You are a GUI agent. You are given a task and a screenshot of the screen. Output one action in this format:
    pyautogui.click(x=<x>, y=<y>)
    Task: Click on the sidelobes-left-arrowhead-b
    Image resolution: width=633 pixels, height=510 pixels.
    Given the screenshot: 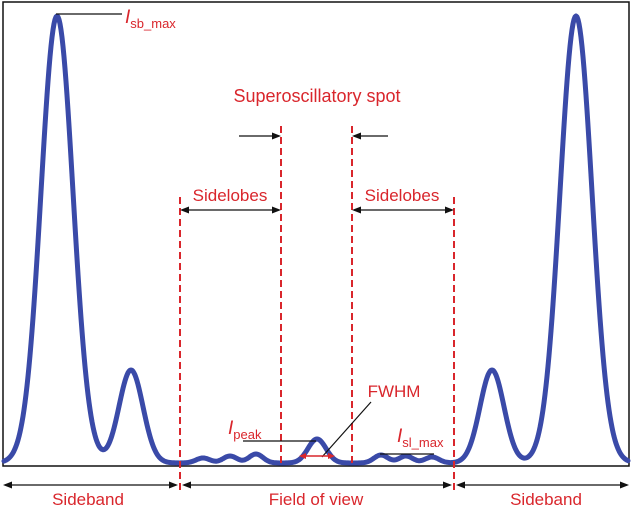 What is the action you would take?
    pyautogui.click(x=276, y=210)
    